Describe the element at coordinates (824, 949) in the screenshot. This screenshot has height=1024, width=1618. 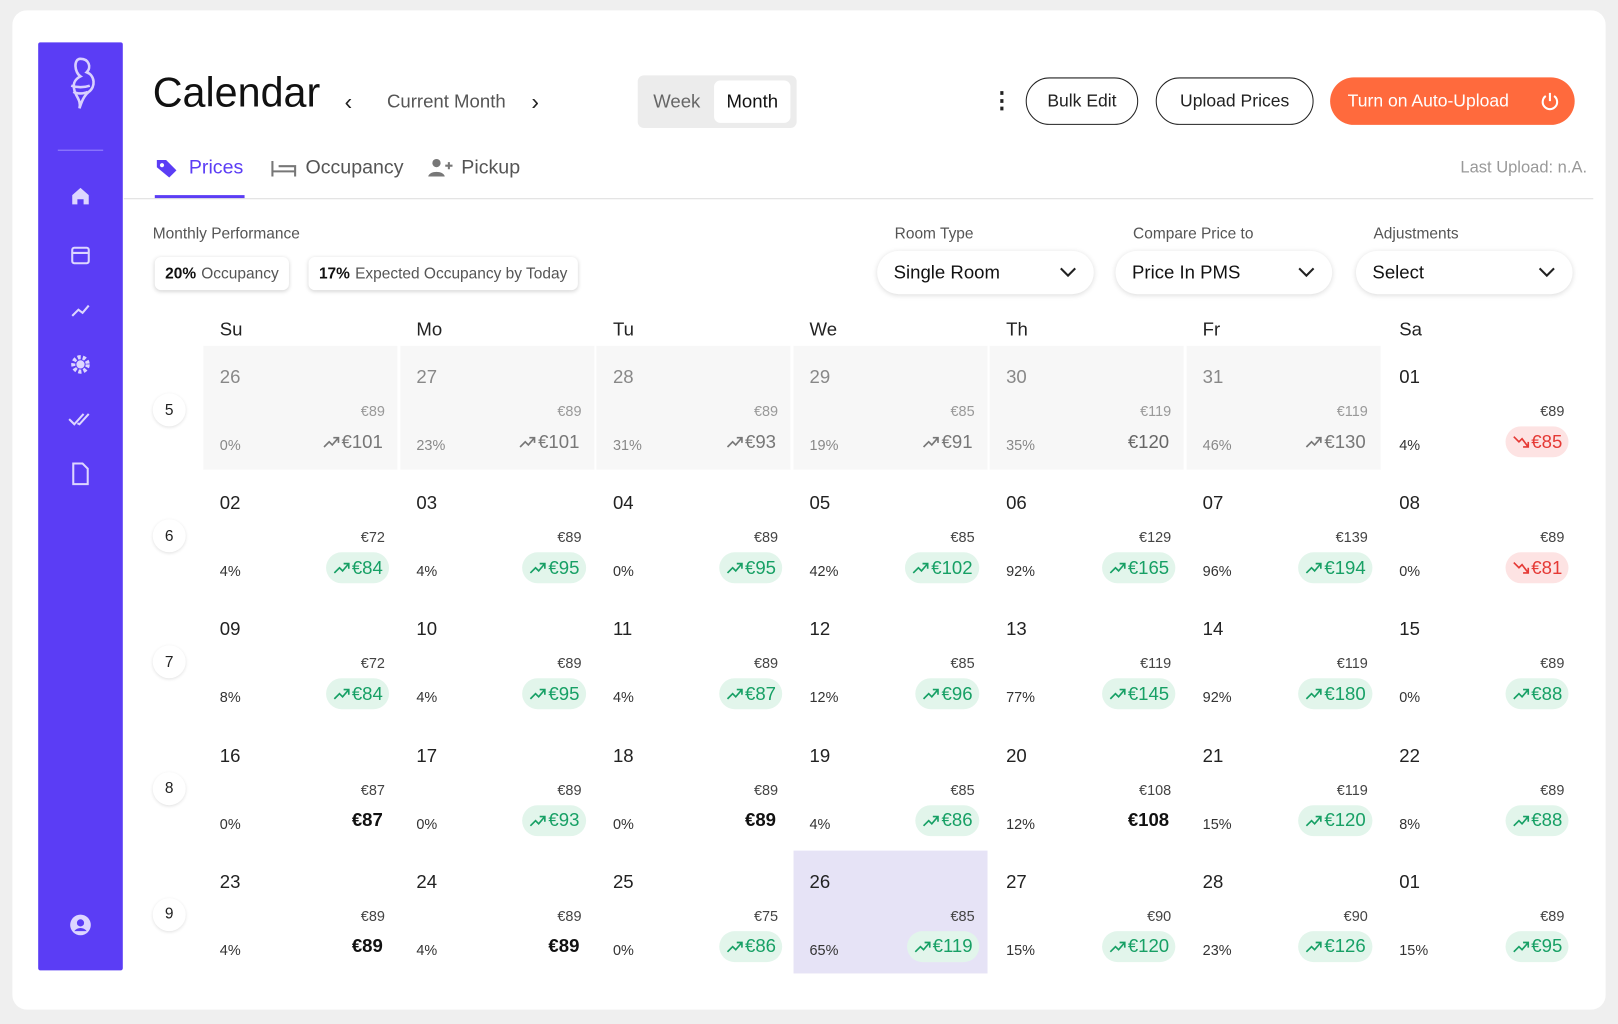
I see `occupancy: 65%` at that location.